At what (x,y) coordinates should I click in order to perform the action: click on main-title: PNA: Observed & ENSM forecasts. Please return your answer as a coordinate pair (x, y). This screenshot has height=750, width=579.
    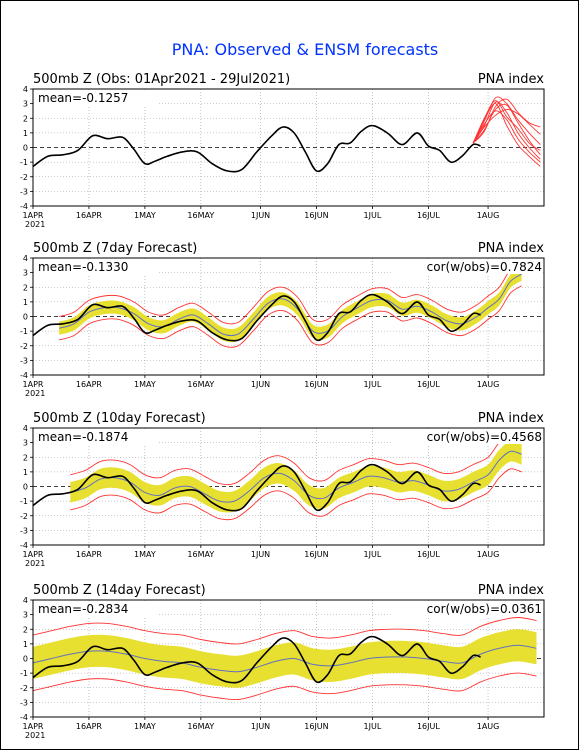
    Looking at the image, I should click on (305, 49).